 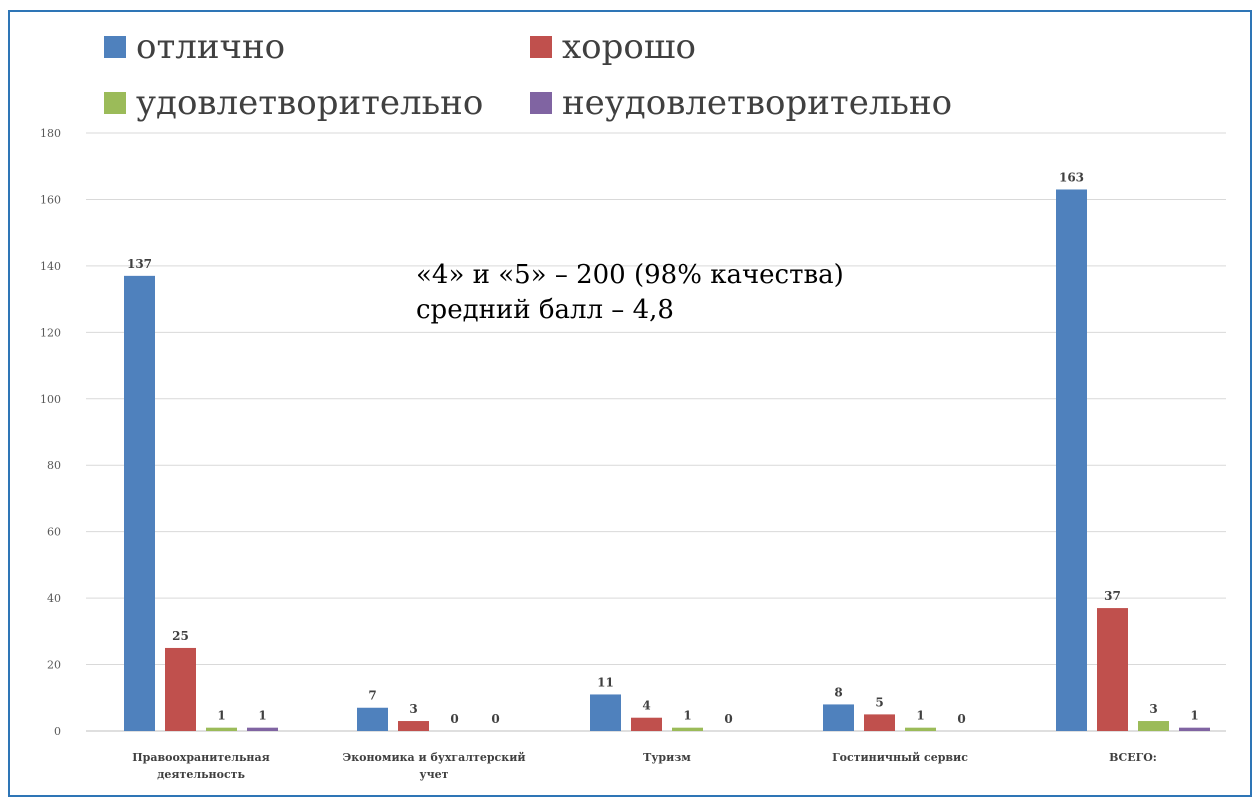 I want to click on y-tick-label: 140, so click(x=50, y=266).